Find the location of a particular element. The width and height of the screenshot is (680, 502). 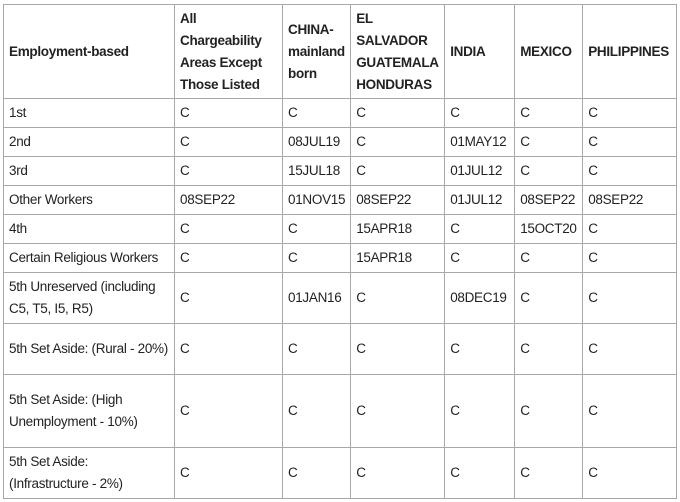

column-header-mexico: MEXICO is located at coordinates (549, 51).